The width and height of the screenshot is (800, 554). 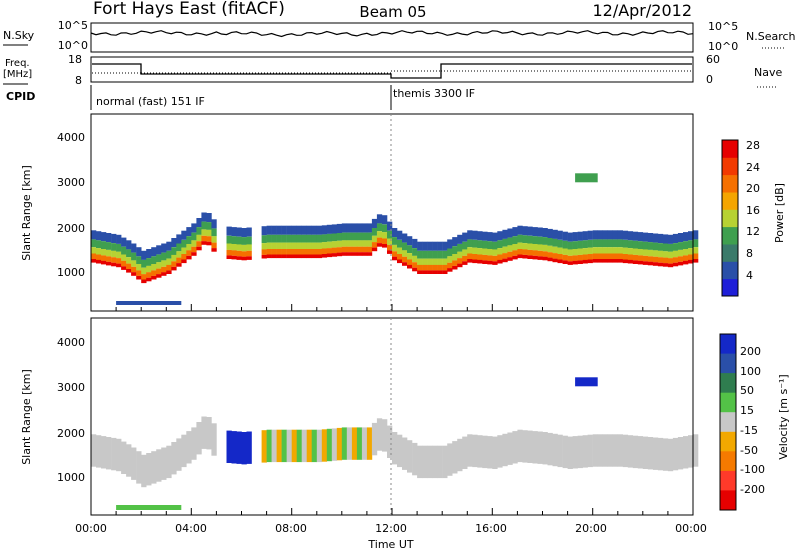 What do you see at coordinates (779, 213) in the screenshot?
I see `power-colorbar-label: Power [dB]` at bounding box center [779, 213].